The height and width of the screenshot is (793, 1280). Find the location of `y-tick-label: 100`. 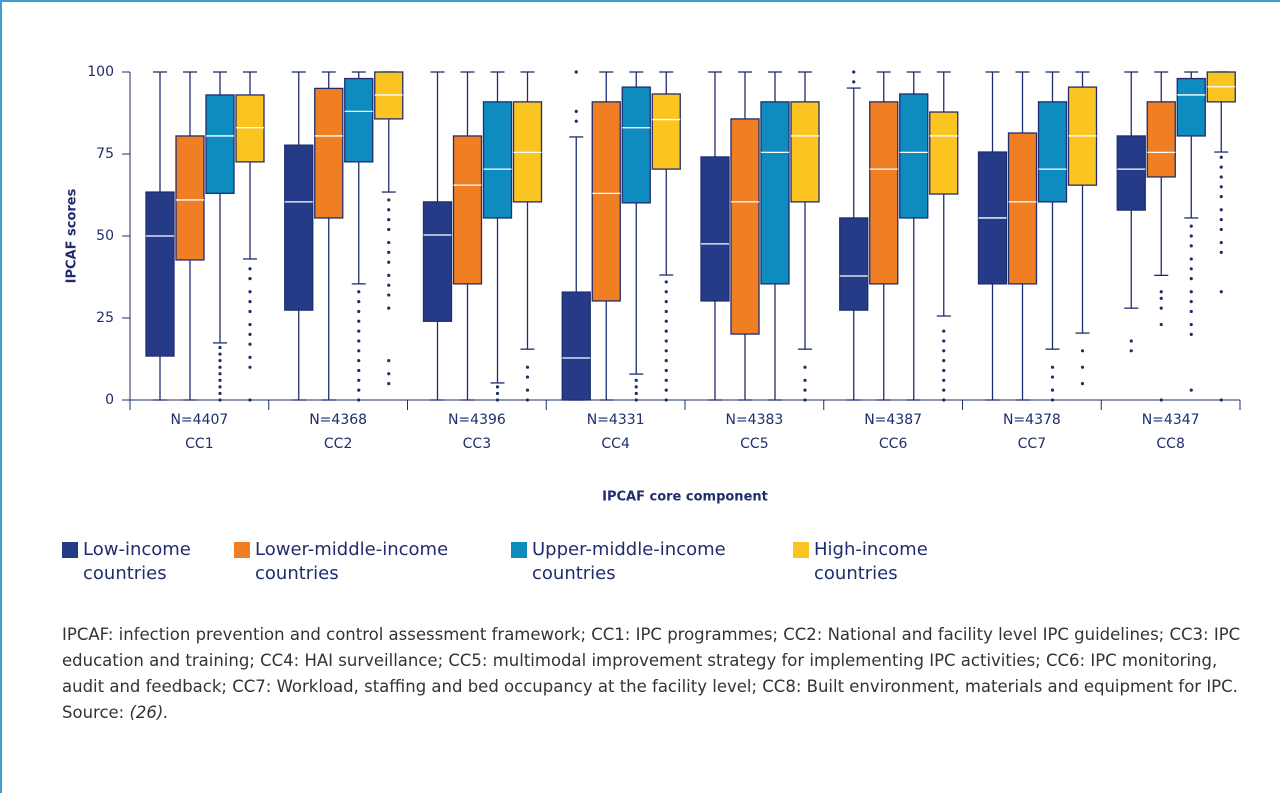

y-tick-label: 100 is located at coordinates (100, 72).